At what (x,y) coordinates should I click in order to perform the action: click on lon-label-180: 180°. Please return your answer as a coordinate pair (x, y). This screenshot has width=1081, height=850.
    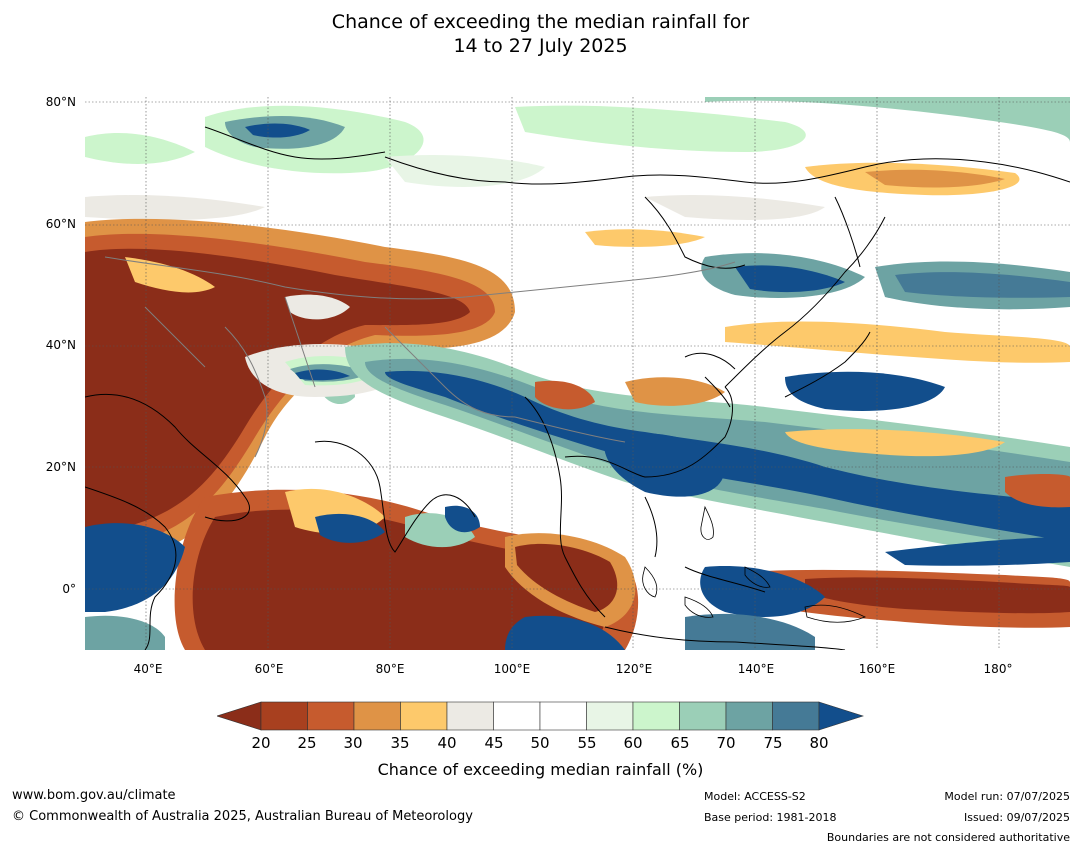
    Looking at the image, I should click on (998, 669).